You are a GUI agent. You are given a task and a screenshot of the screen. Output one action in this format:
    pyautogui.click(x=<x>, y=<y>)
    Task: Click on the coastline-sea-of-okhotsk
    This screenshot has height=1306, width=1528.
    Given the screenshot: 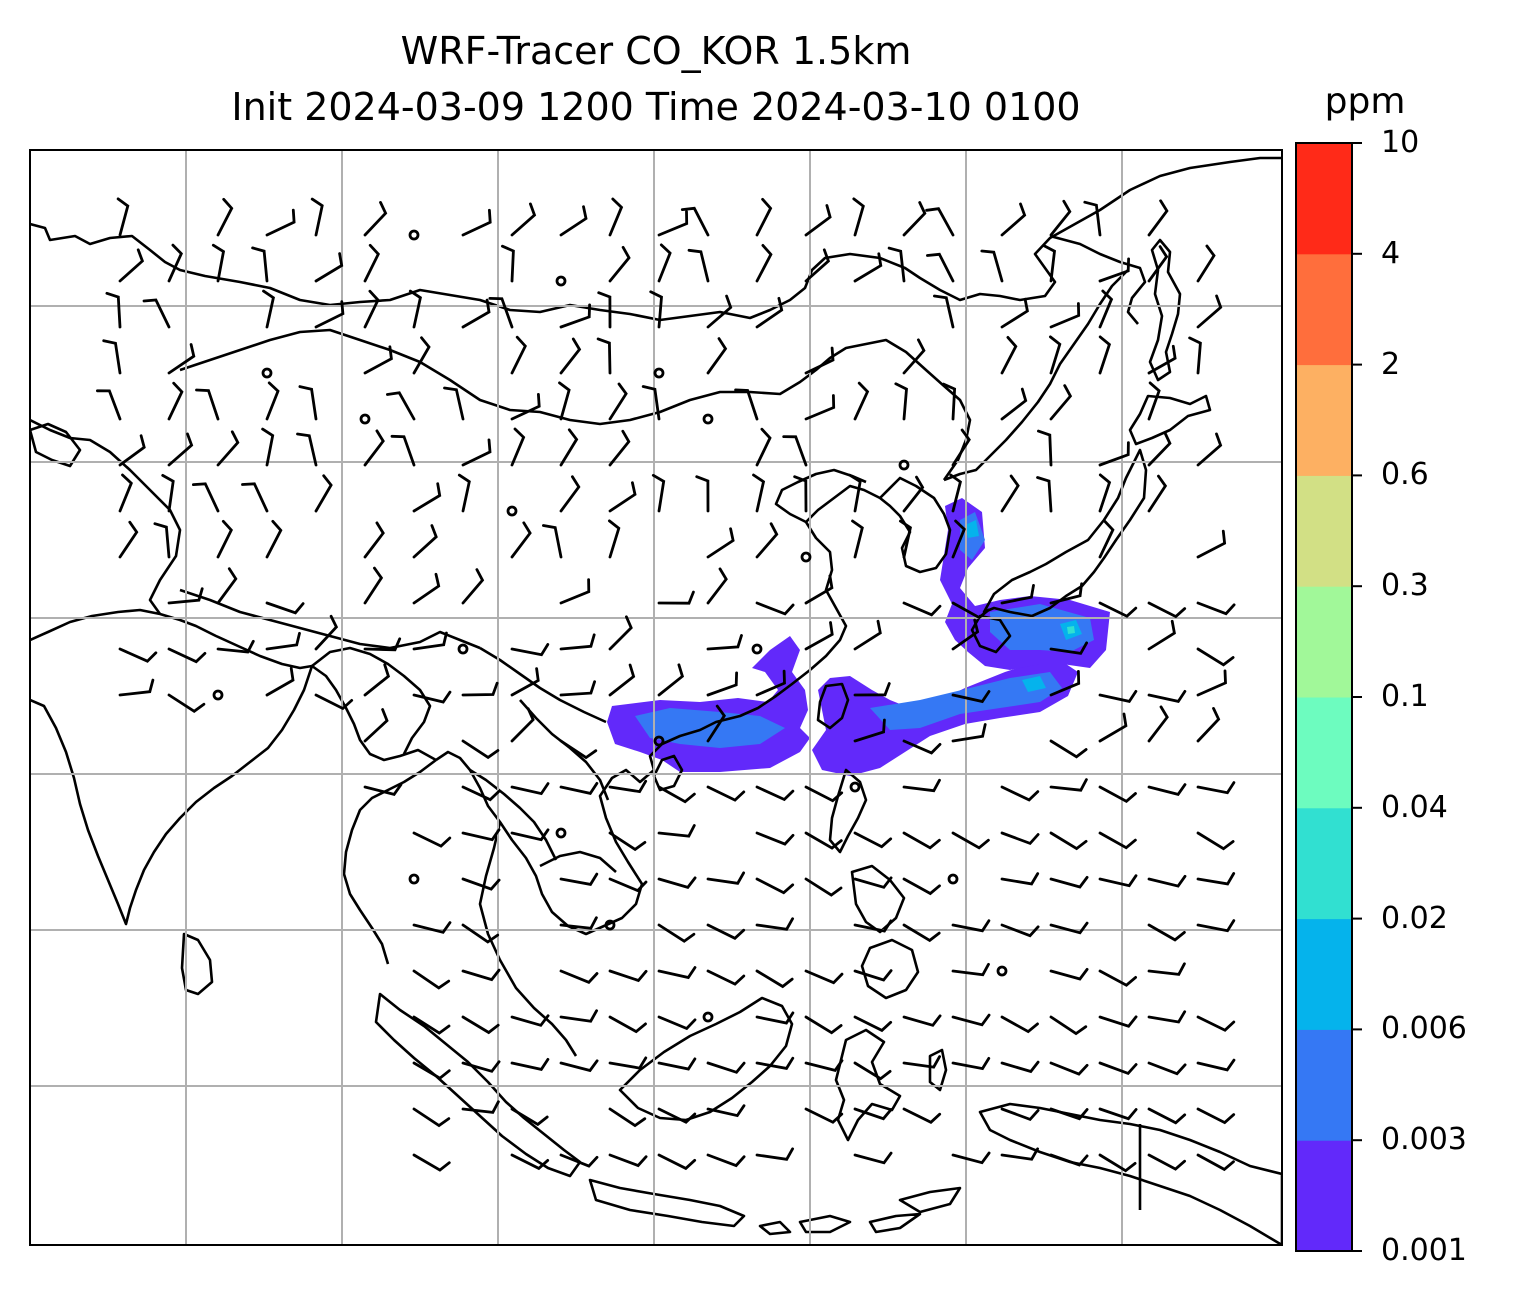 What is the action you would take?
    pyautogui.click(x=1098, y=279)
    